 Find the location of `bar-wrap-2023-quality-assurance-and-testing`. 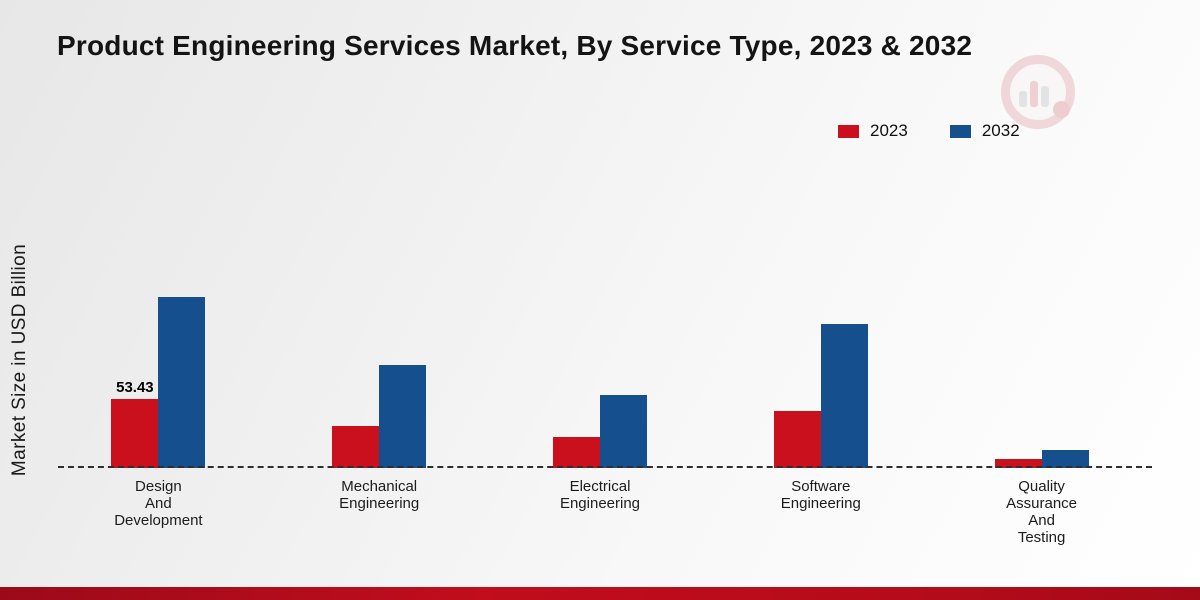

bar-wrap-2023-quality-assurance-and-testing is located at coordinates (1018, 463).